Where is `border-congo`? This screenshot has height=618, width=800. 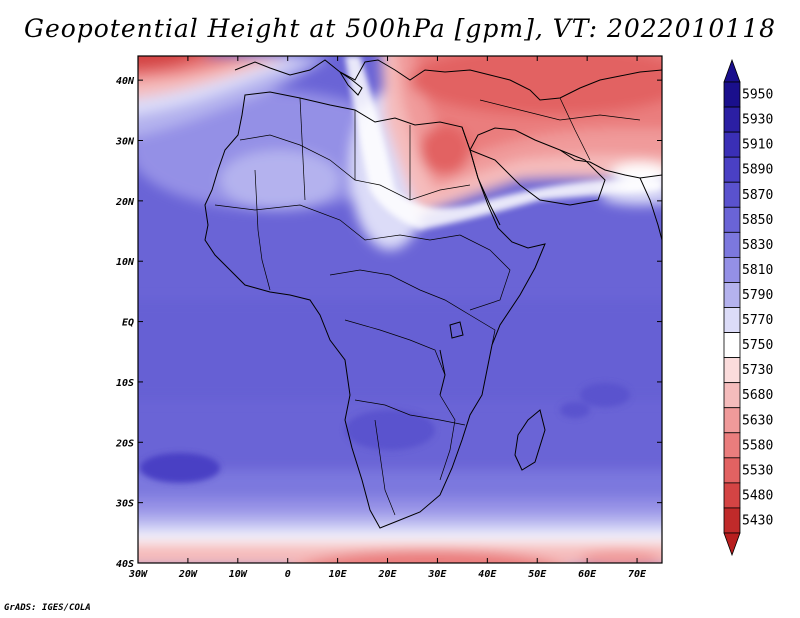
border-congo is located at coordinates (395, 347).